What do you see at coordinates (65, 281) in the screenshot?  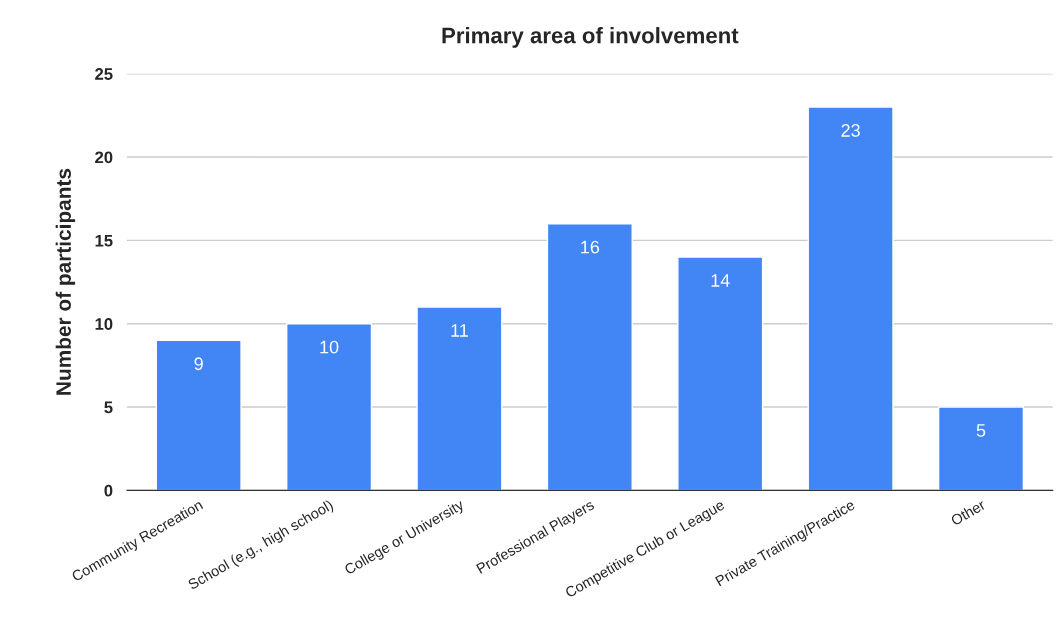 I see `y-axis-title: Number of participants` at bounding box center [65, 281].